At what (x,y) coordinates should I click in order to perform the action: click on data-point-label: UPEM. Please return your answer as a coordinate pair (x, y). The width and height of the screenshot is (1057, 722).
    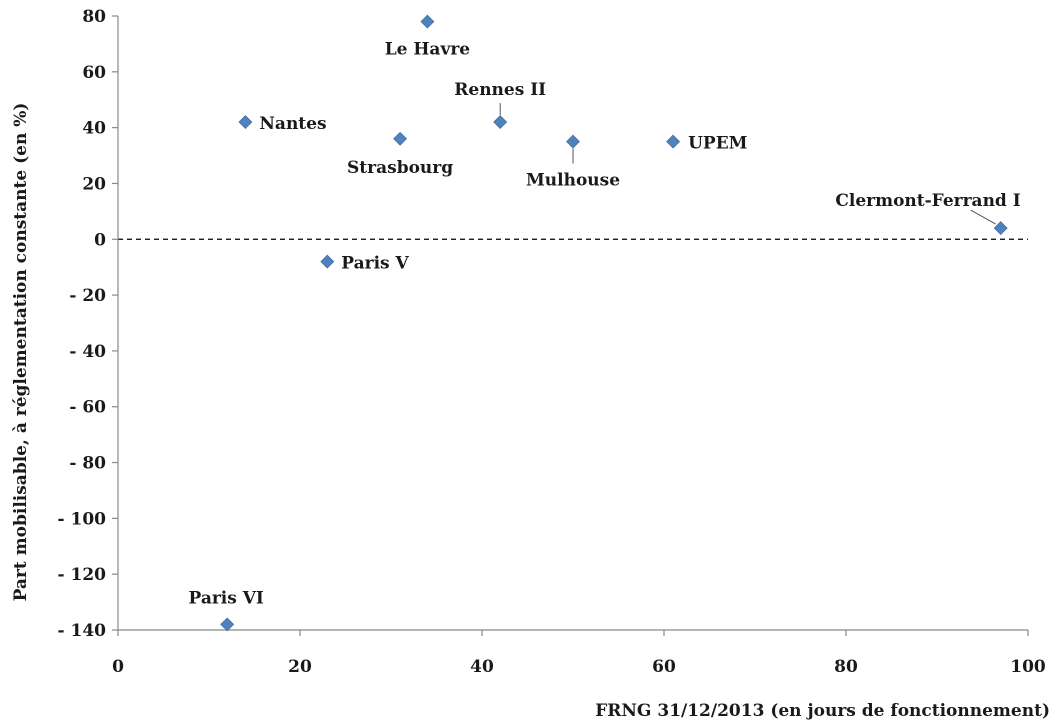
    Looking at the image, I should click on (718, 144).